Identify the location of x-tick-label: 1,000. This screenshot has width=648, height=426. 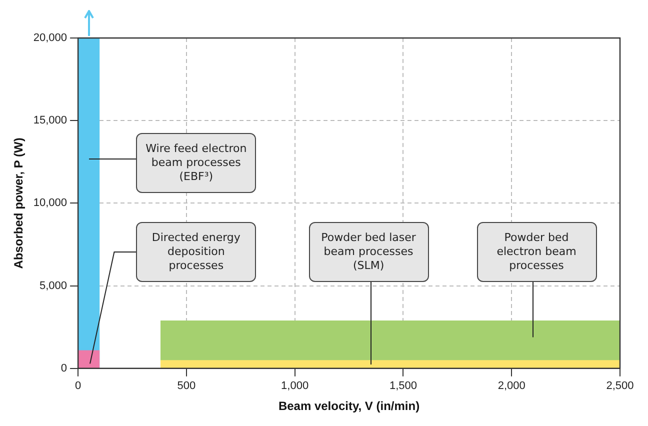
(295, 386).